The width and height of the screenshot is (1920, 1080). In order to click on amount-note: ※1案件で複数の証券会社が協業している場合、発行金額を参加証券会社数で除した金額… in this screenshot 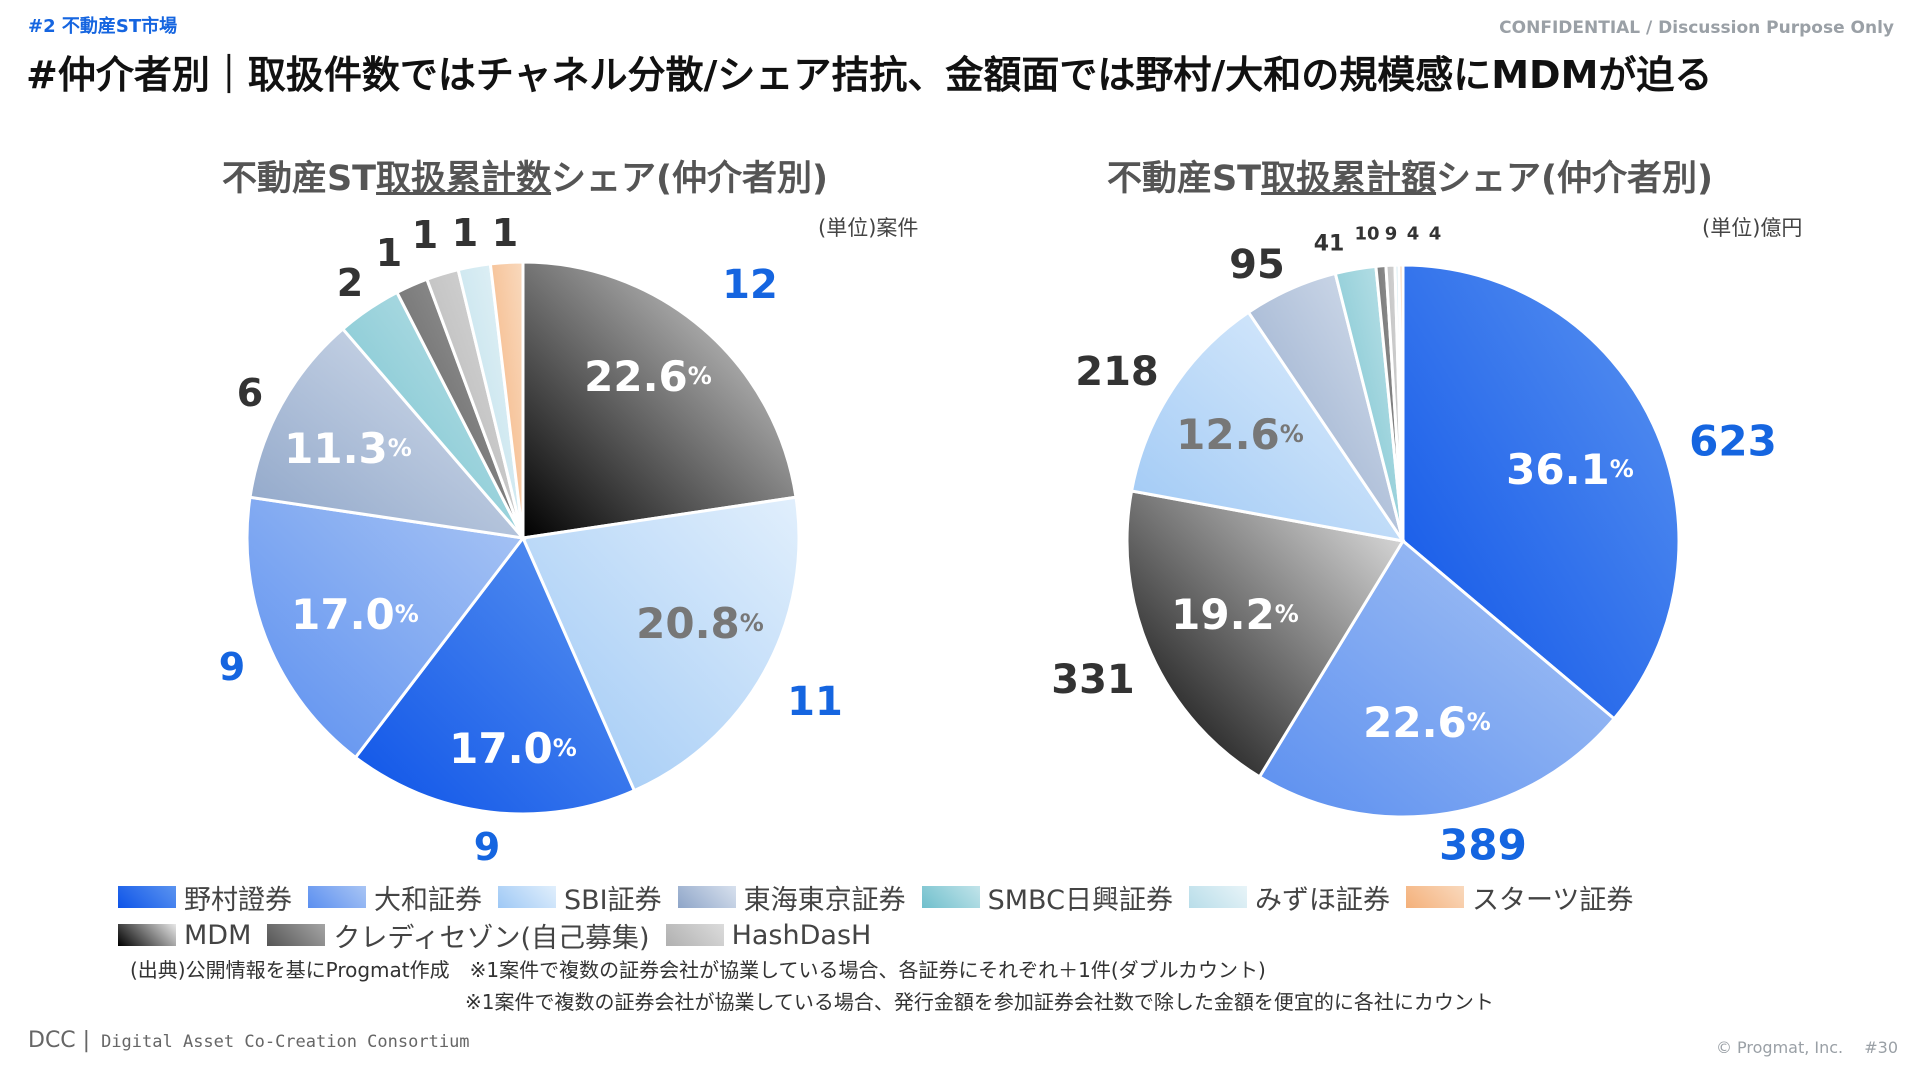, I will do `click(979, 1002)`.